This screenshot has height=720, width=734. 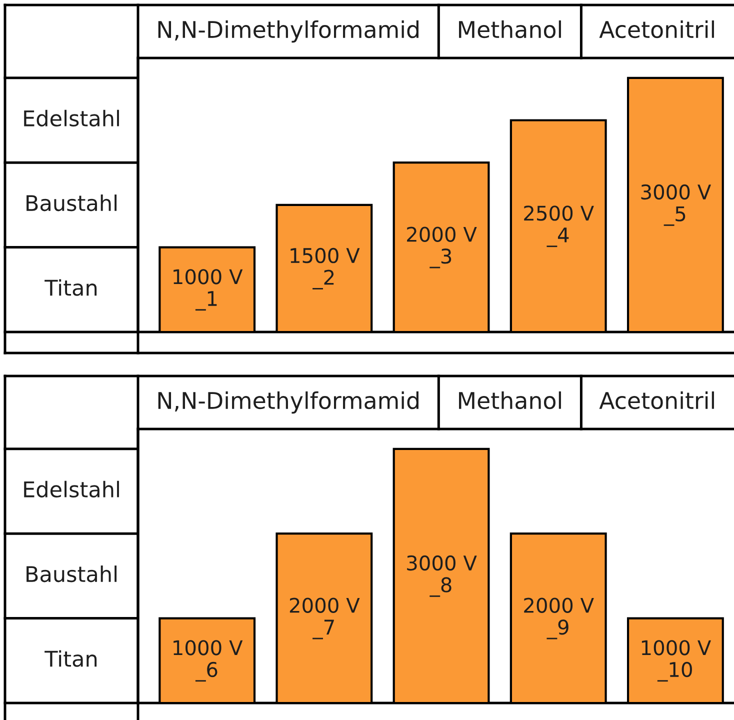 What do you see at coordinates (559, 227) in the screenshot?
I see `data-label: 2500 V _4` at bounding box center [559, 227].